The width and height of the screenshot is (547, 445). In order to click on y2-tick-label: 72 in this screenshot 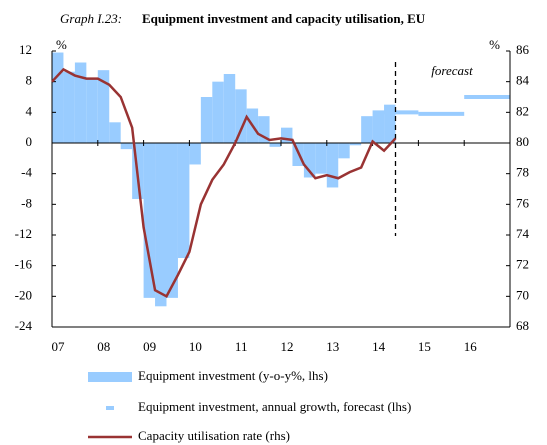, I will do `click(522, 264)`.